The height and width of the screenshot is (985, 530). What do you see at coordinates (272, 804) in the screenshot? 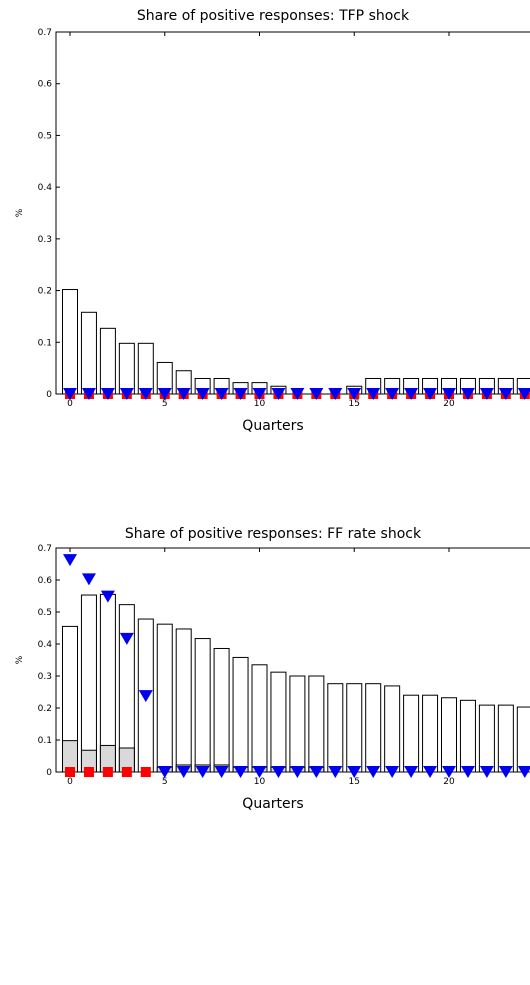
I see `x-axis-label: Quarters` at bounding box center [272, 804].